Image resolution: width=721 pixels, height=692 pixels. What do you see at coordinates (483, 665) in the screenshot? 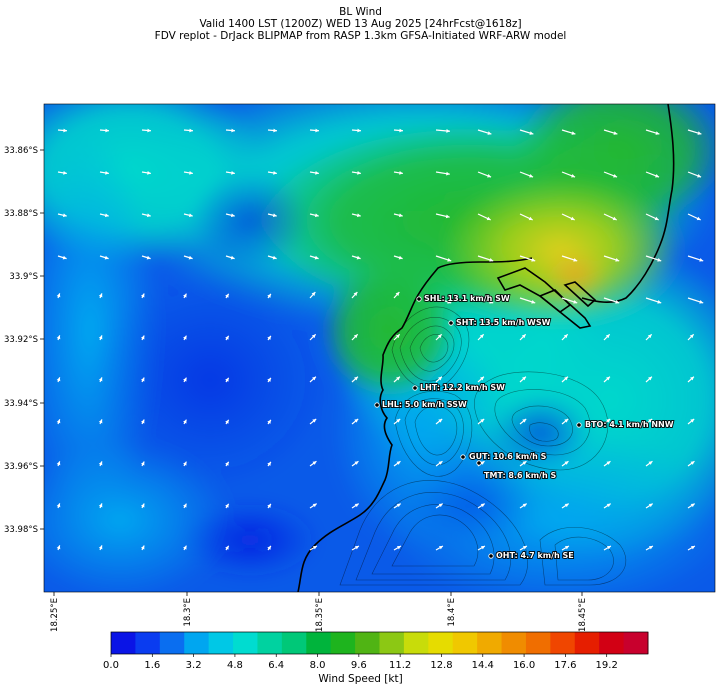
I see `colorbar-tick-label: 14.4` at bounding box center [483, 665].